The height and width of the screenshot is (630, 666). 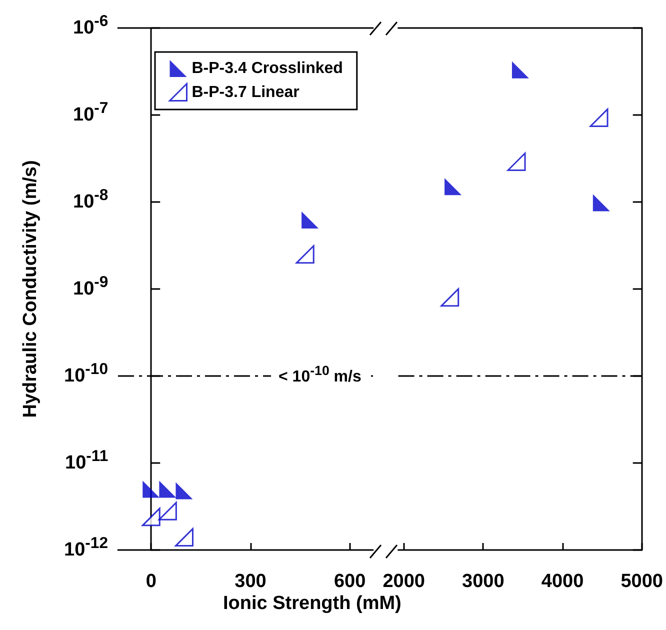 I want to click on x-tick-label: 0, so click(x=151, y=581).